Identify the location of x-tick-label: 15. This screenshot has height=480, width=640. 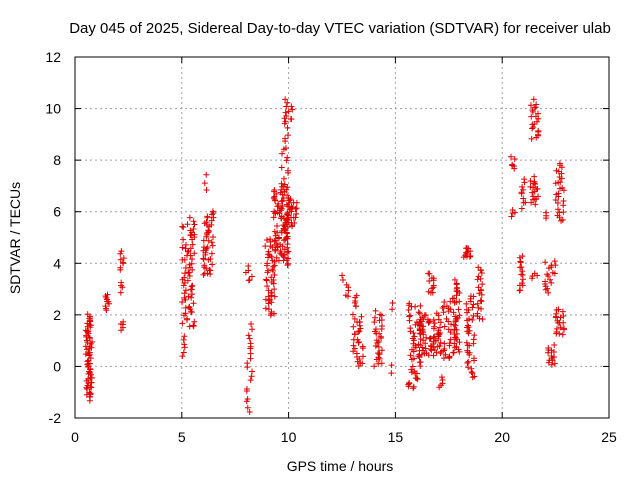
(396, 437).